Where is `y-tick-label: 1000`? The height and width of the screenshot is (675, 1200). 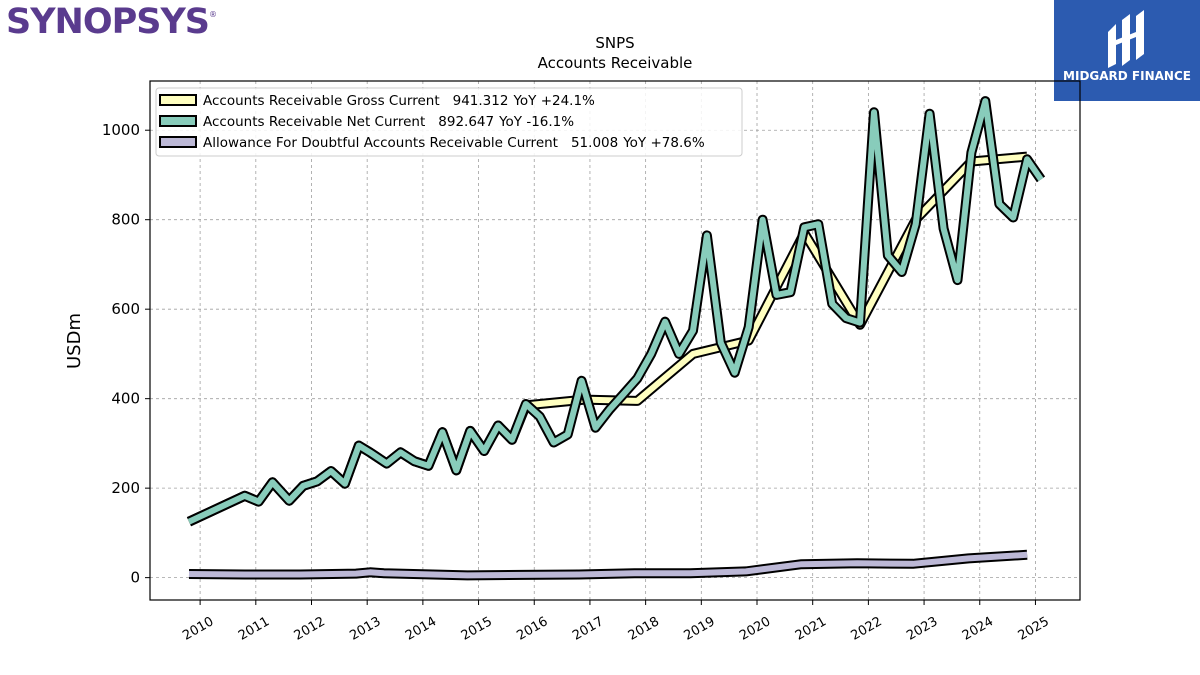 y-tick-label: 1000 is located at coordinates (121, 130).